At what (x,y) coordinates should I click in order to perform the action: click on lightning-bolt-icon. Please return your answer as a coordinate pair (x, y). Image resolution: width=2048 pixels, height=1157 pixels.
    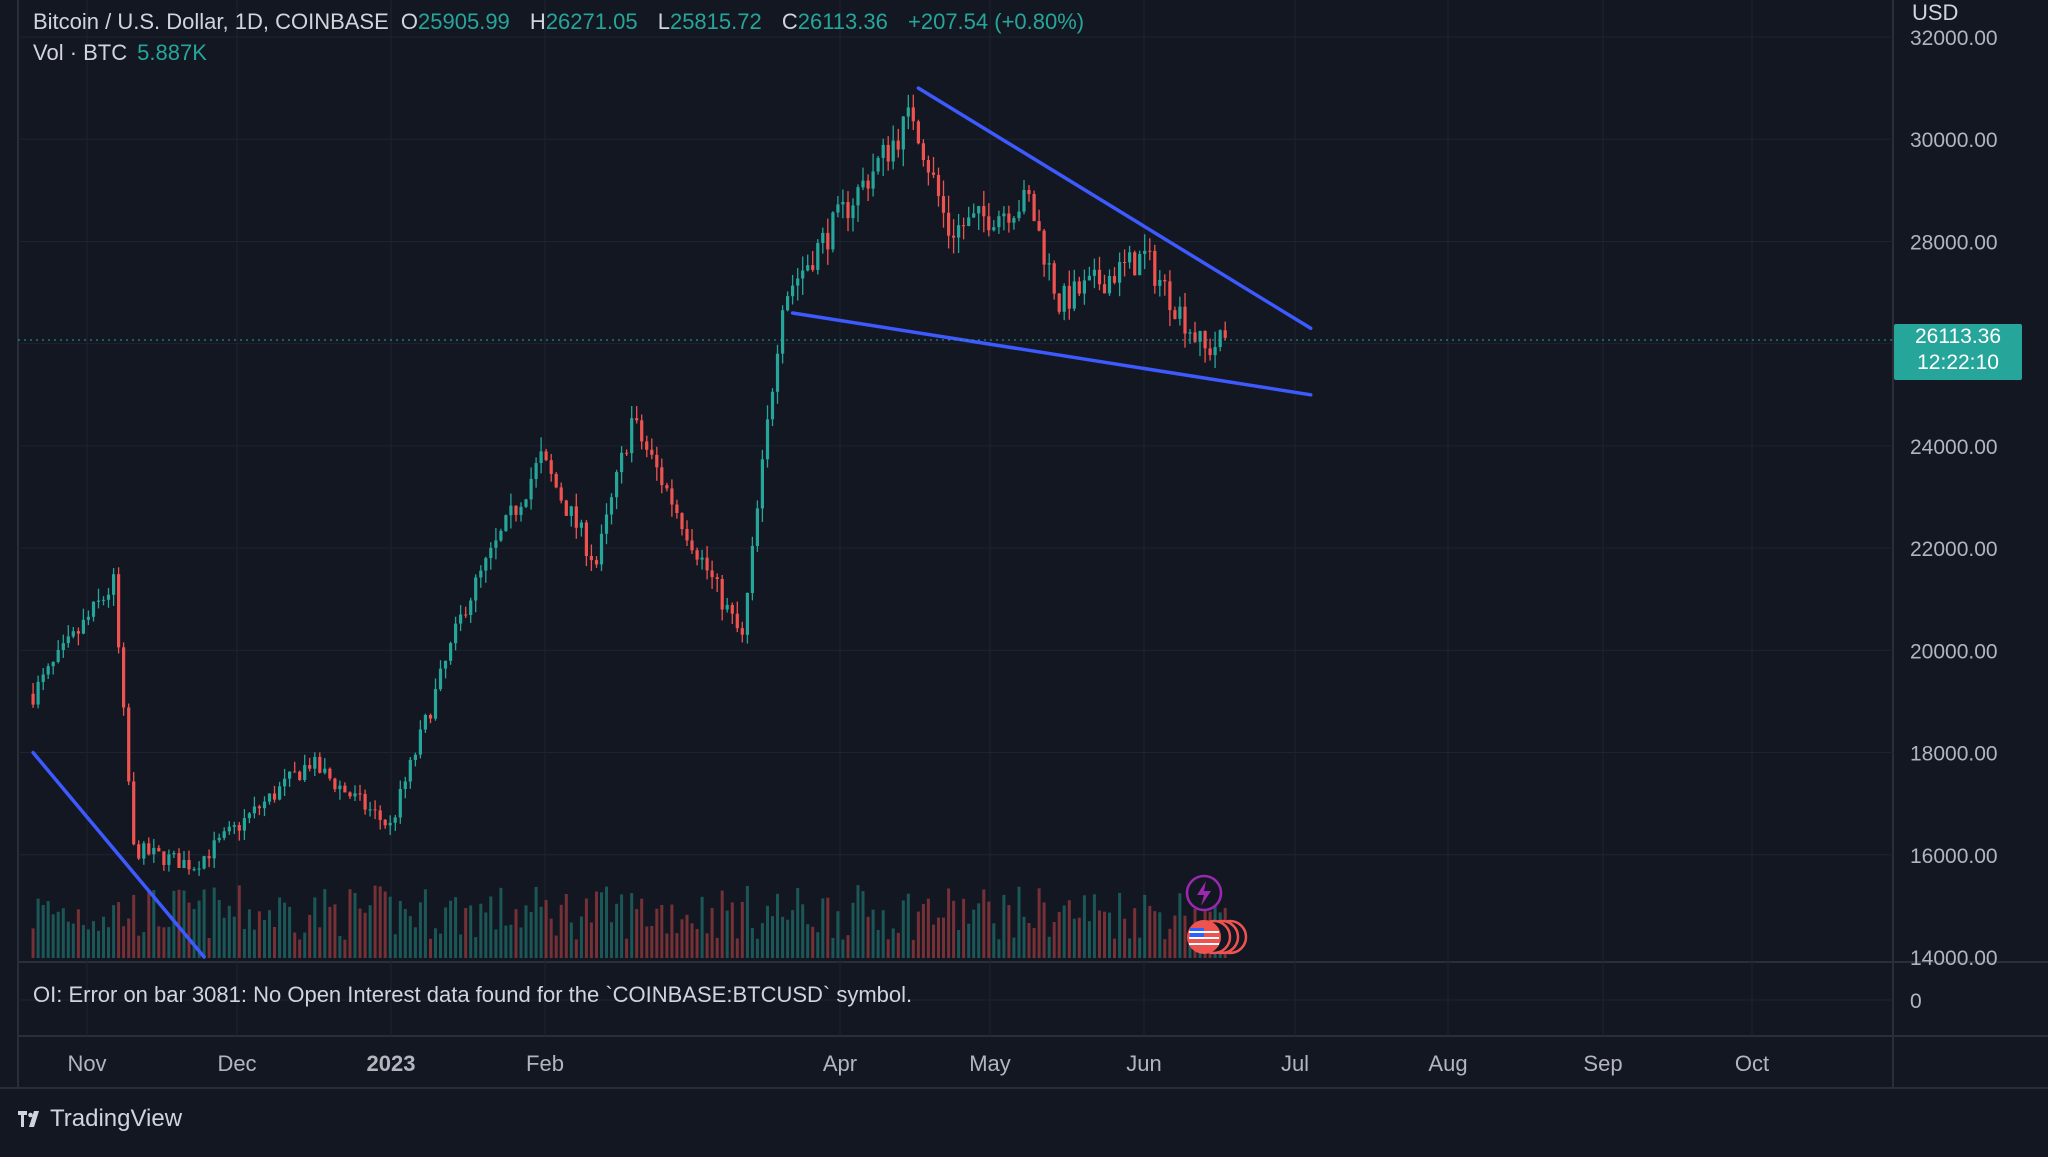
    Looking at the image, I should click on (1204, 893).